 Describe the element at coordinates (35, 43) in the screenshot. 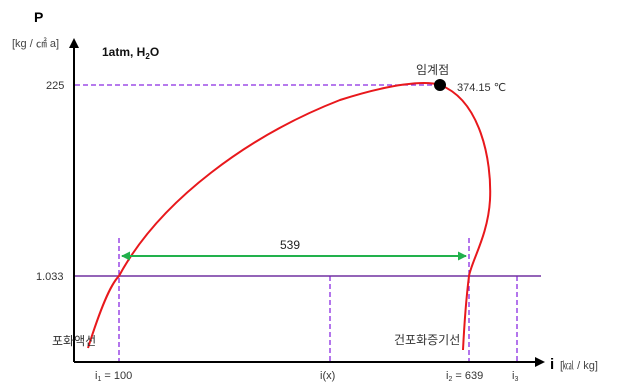

I see `y-axis-unit: [kg / ㎠ a]` at that location.